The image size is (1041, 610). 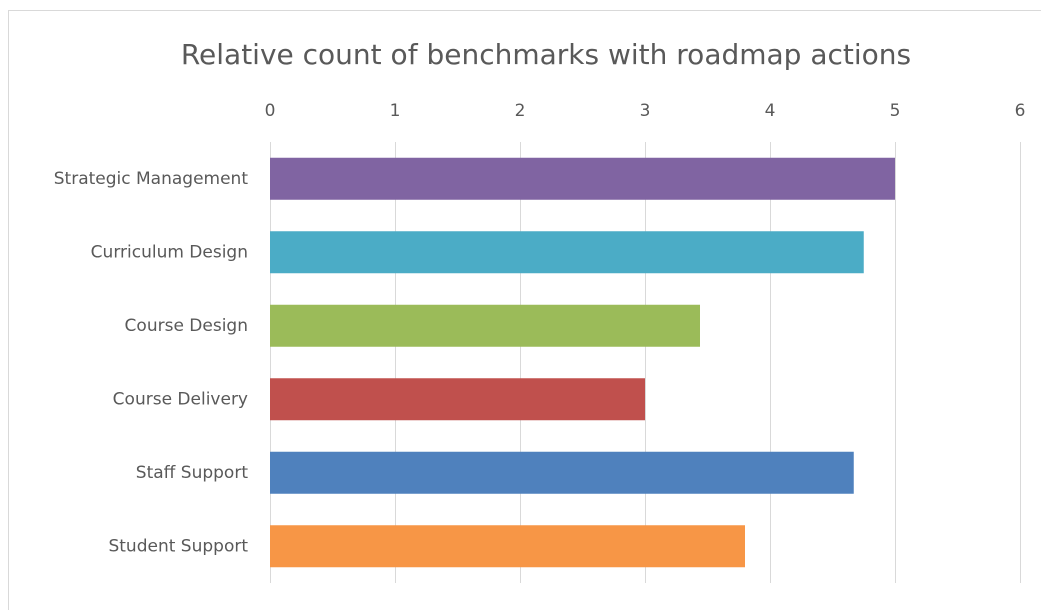 What do you see at coordinates (180, 399) in the screenshot?
I see `y-tick-label: Course Delivery` at bounding box center [180, 399].